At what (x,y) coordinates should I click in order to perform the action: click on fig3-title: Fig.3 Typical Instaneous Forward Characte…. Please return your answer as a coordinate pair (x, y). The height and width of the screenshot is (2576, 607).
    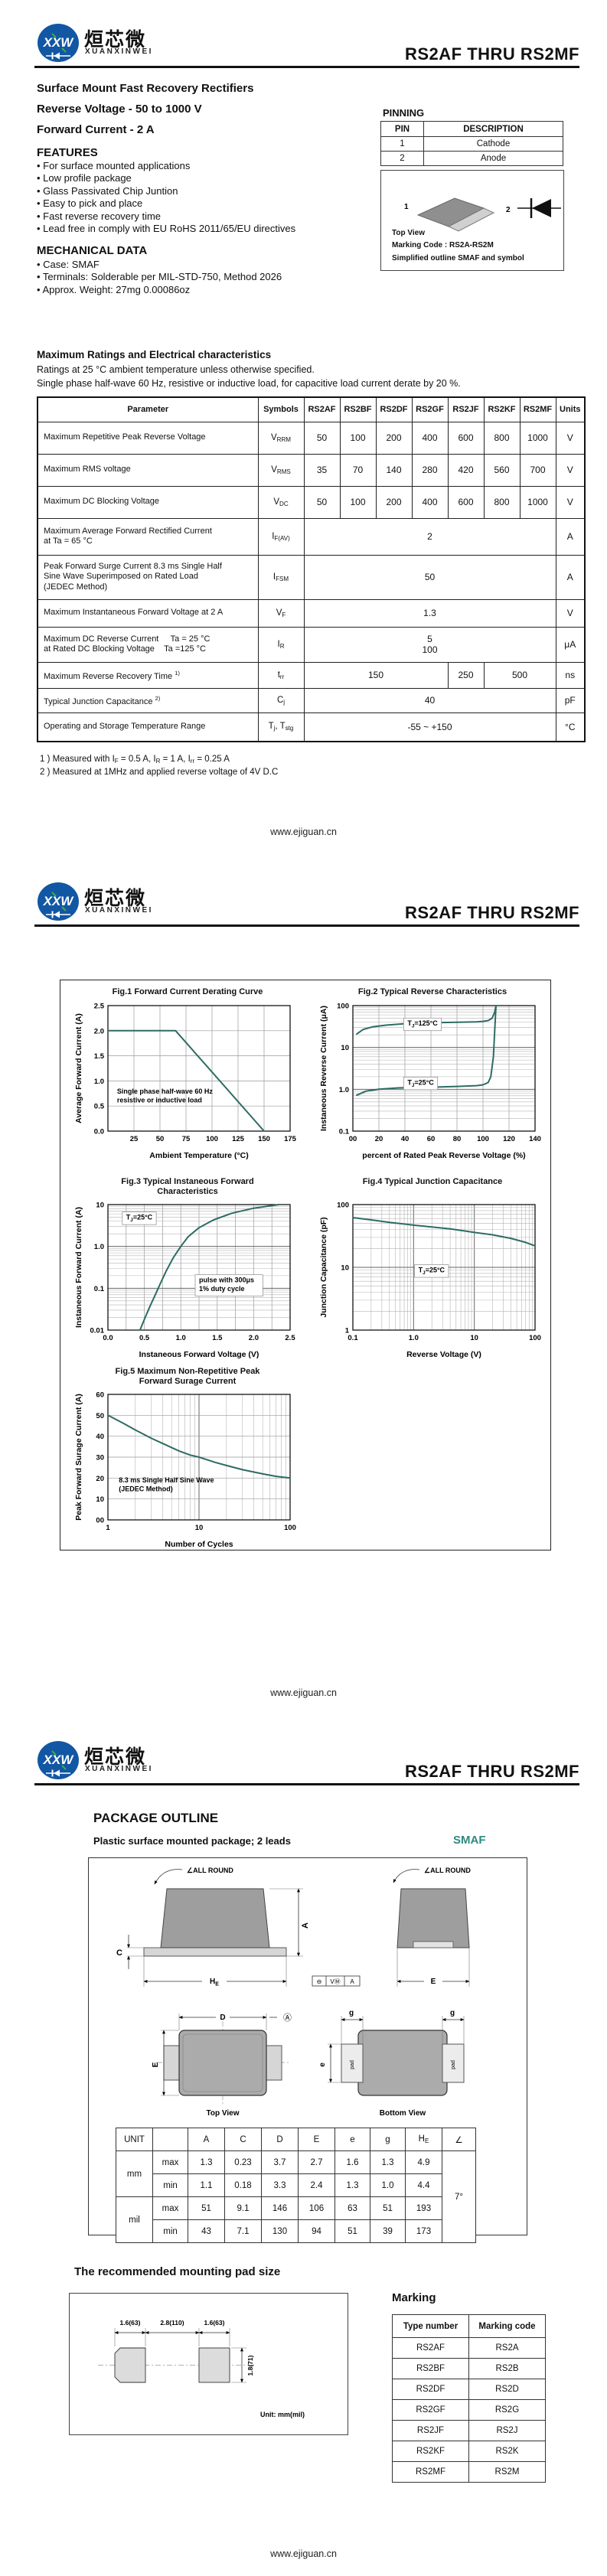
    Looking at the image, I should click on (188, 1187).